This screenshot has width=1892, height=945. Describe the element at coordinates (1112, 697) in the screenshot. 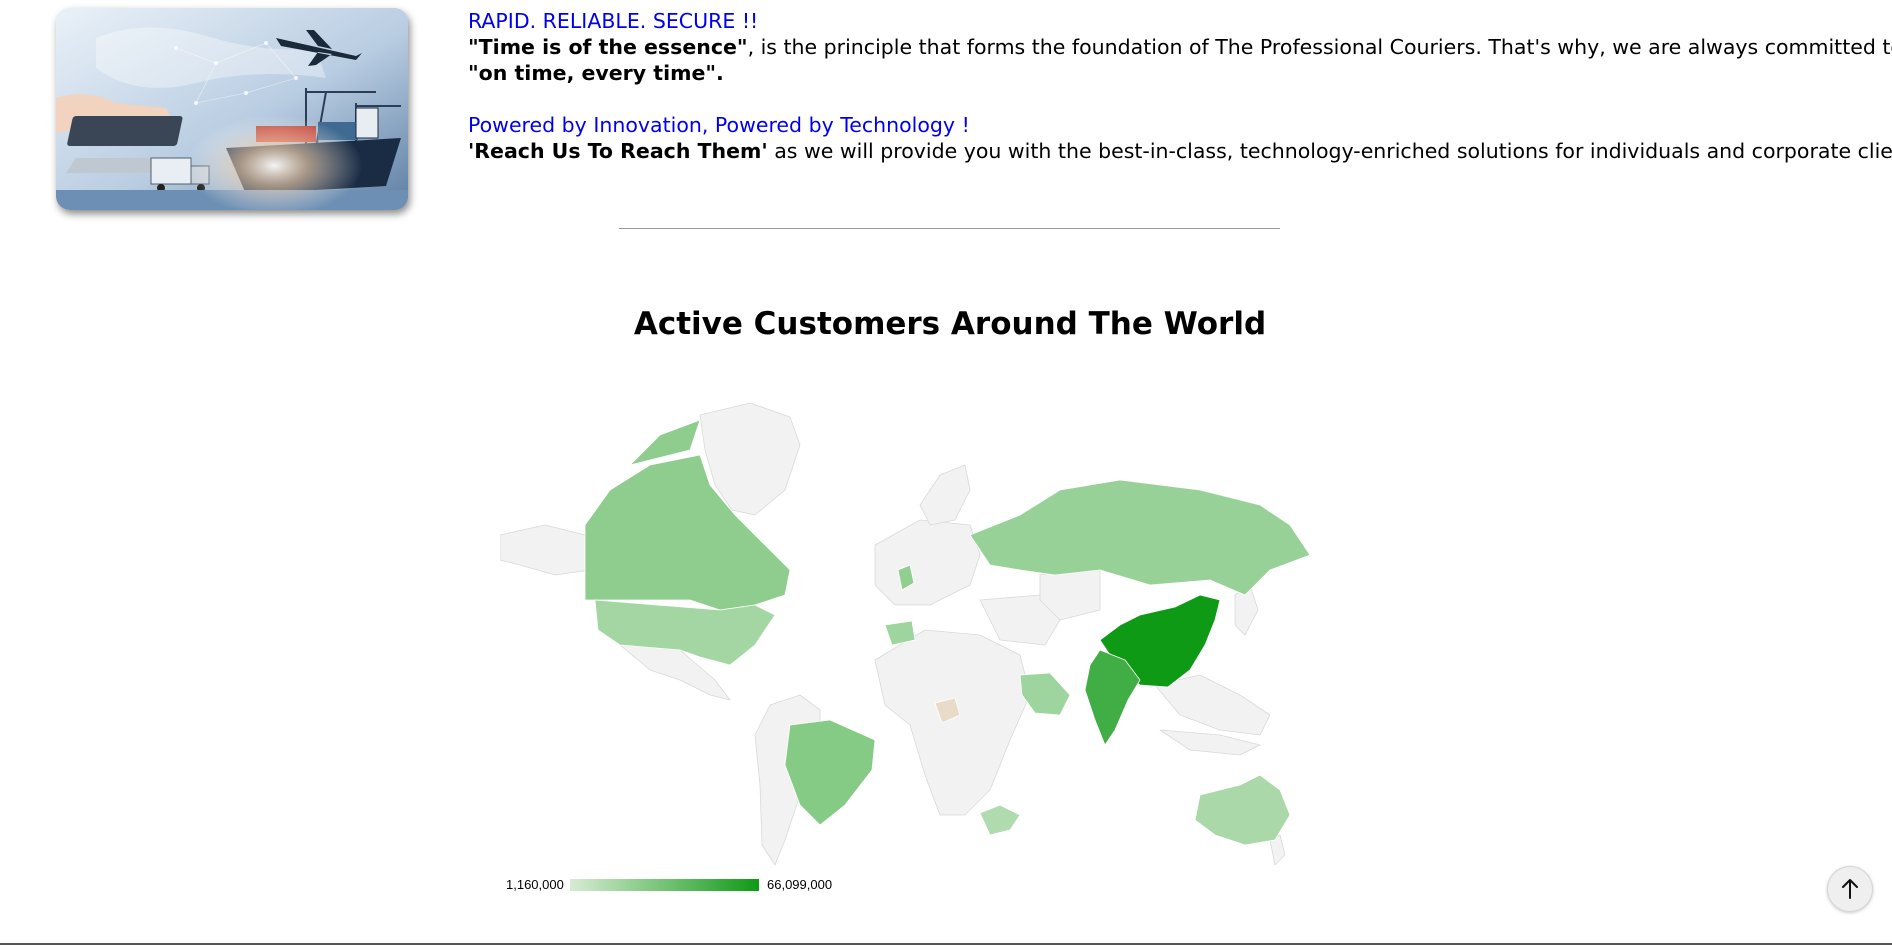

I see `region-india` at that location.